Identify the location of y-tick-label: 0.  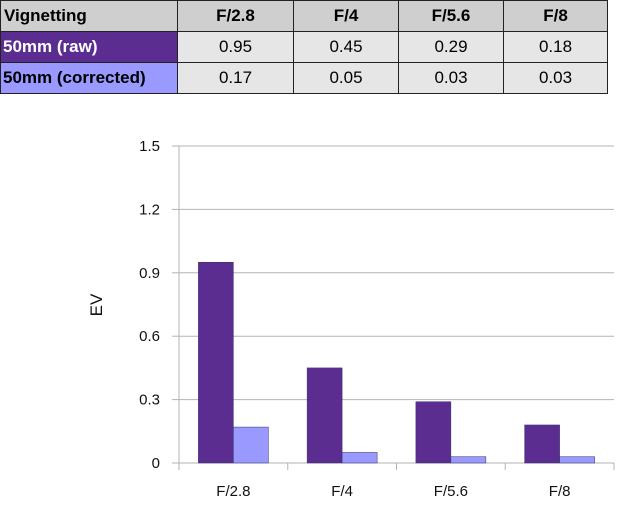
(156, 463).